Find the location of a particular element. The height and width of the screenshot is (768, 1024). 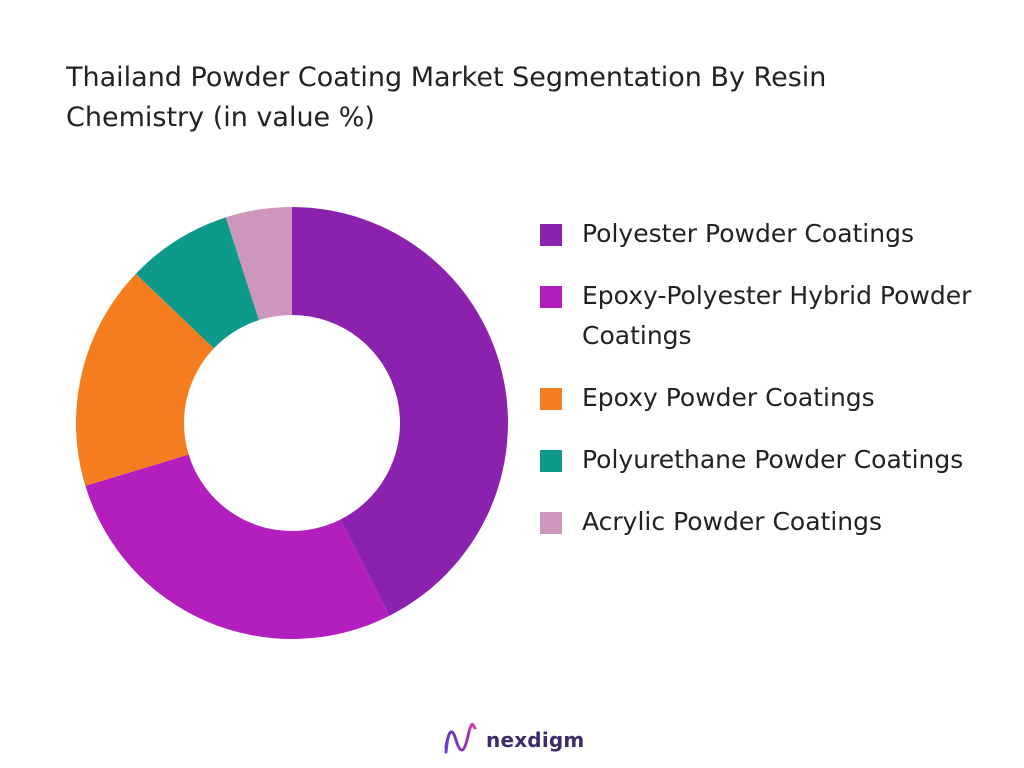

logo-text: nexdigm is located at coordinates (535, 740).